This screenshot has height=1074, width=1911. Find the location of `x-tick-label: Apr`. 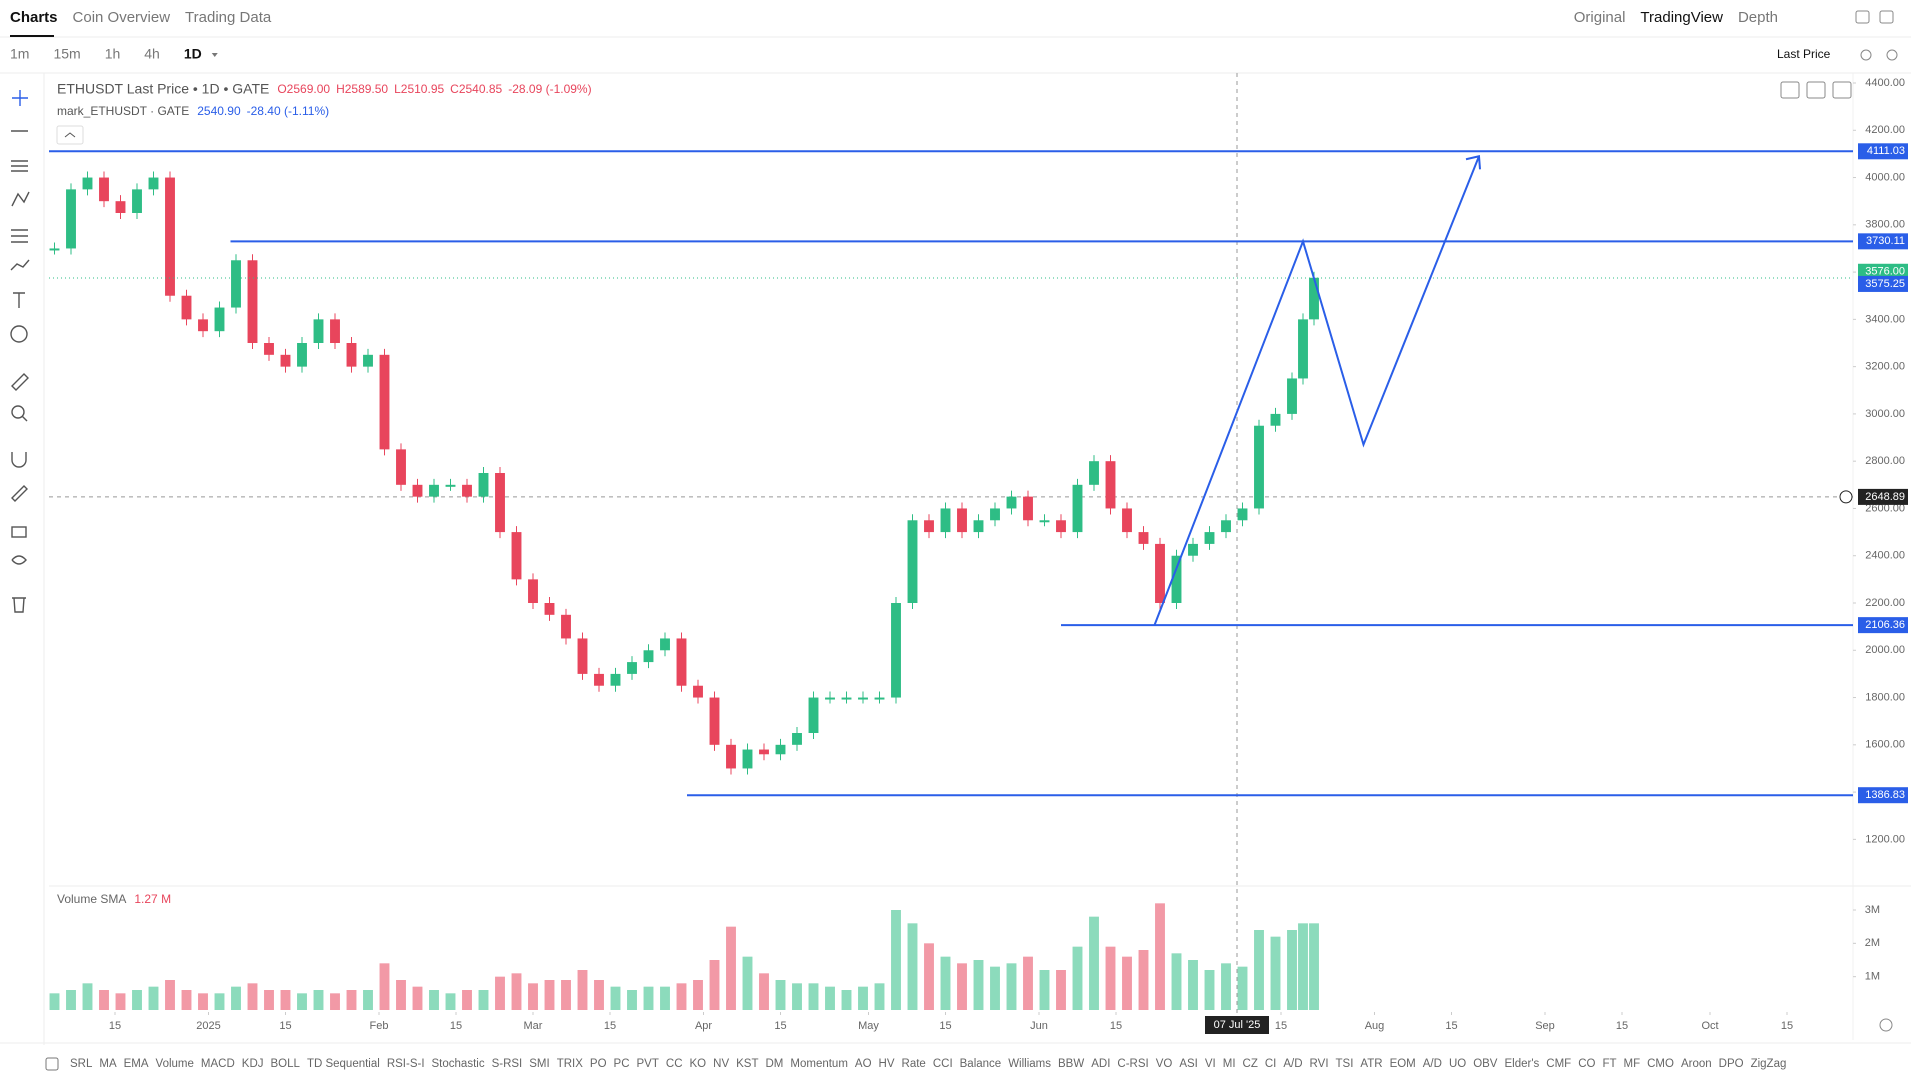

x-tick-label: Apr is located at coordinates (703, 1026).